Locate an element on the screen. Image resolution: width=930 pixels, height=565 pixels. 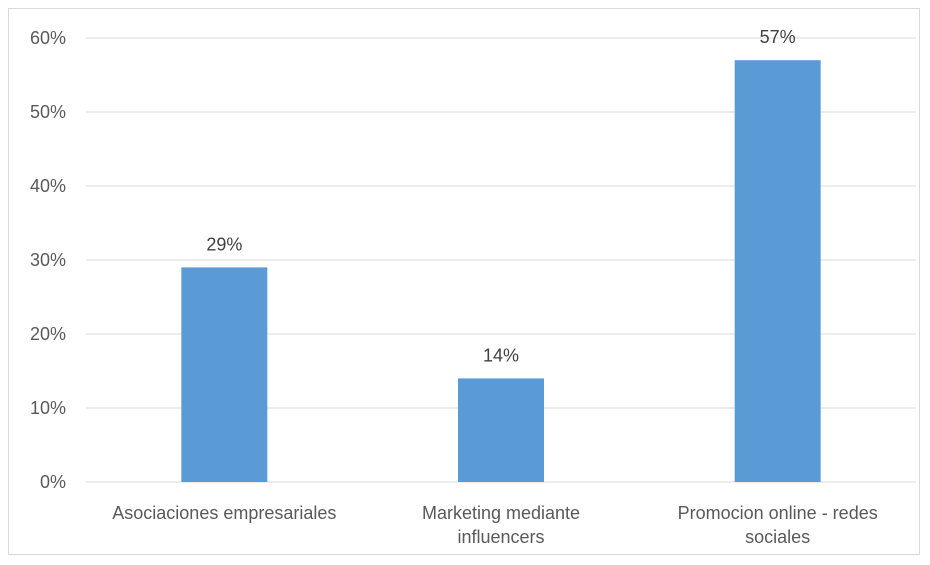
y-tick-label: 40% is located at coordinates (48, 186).